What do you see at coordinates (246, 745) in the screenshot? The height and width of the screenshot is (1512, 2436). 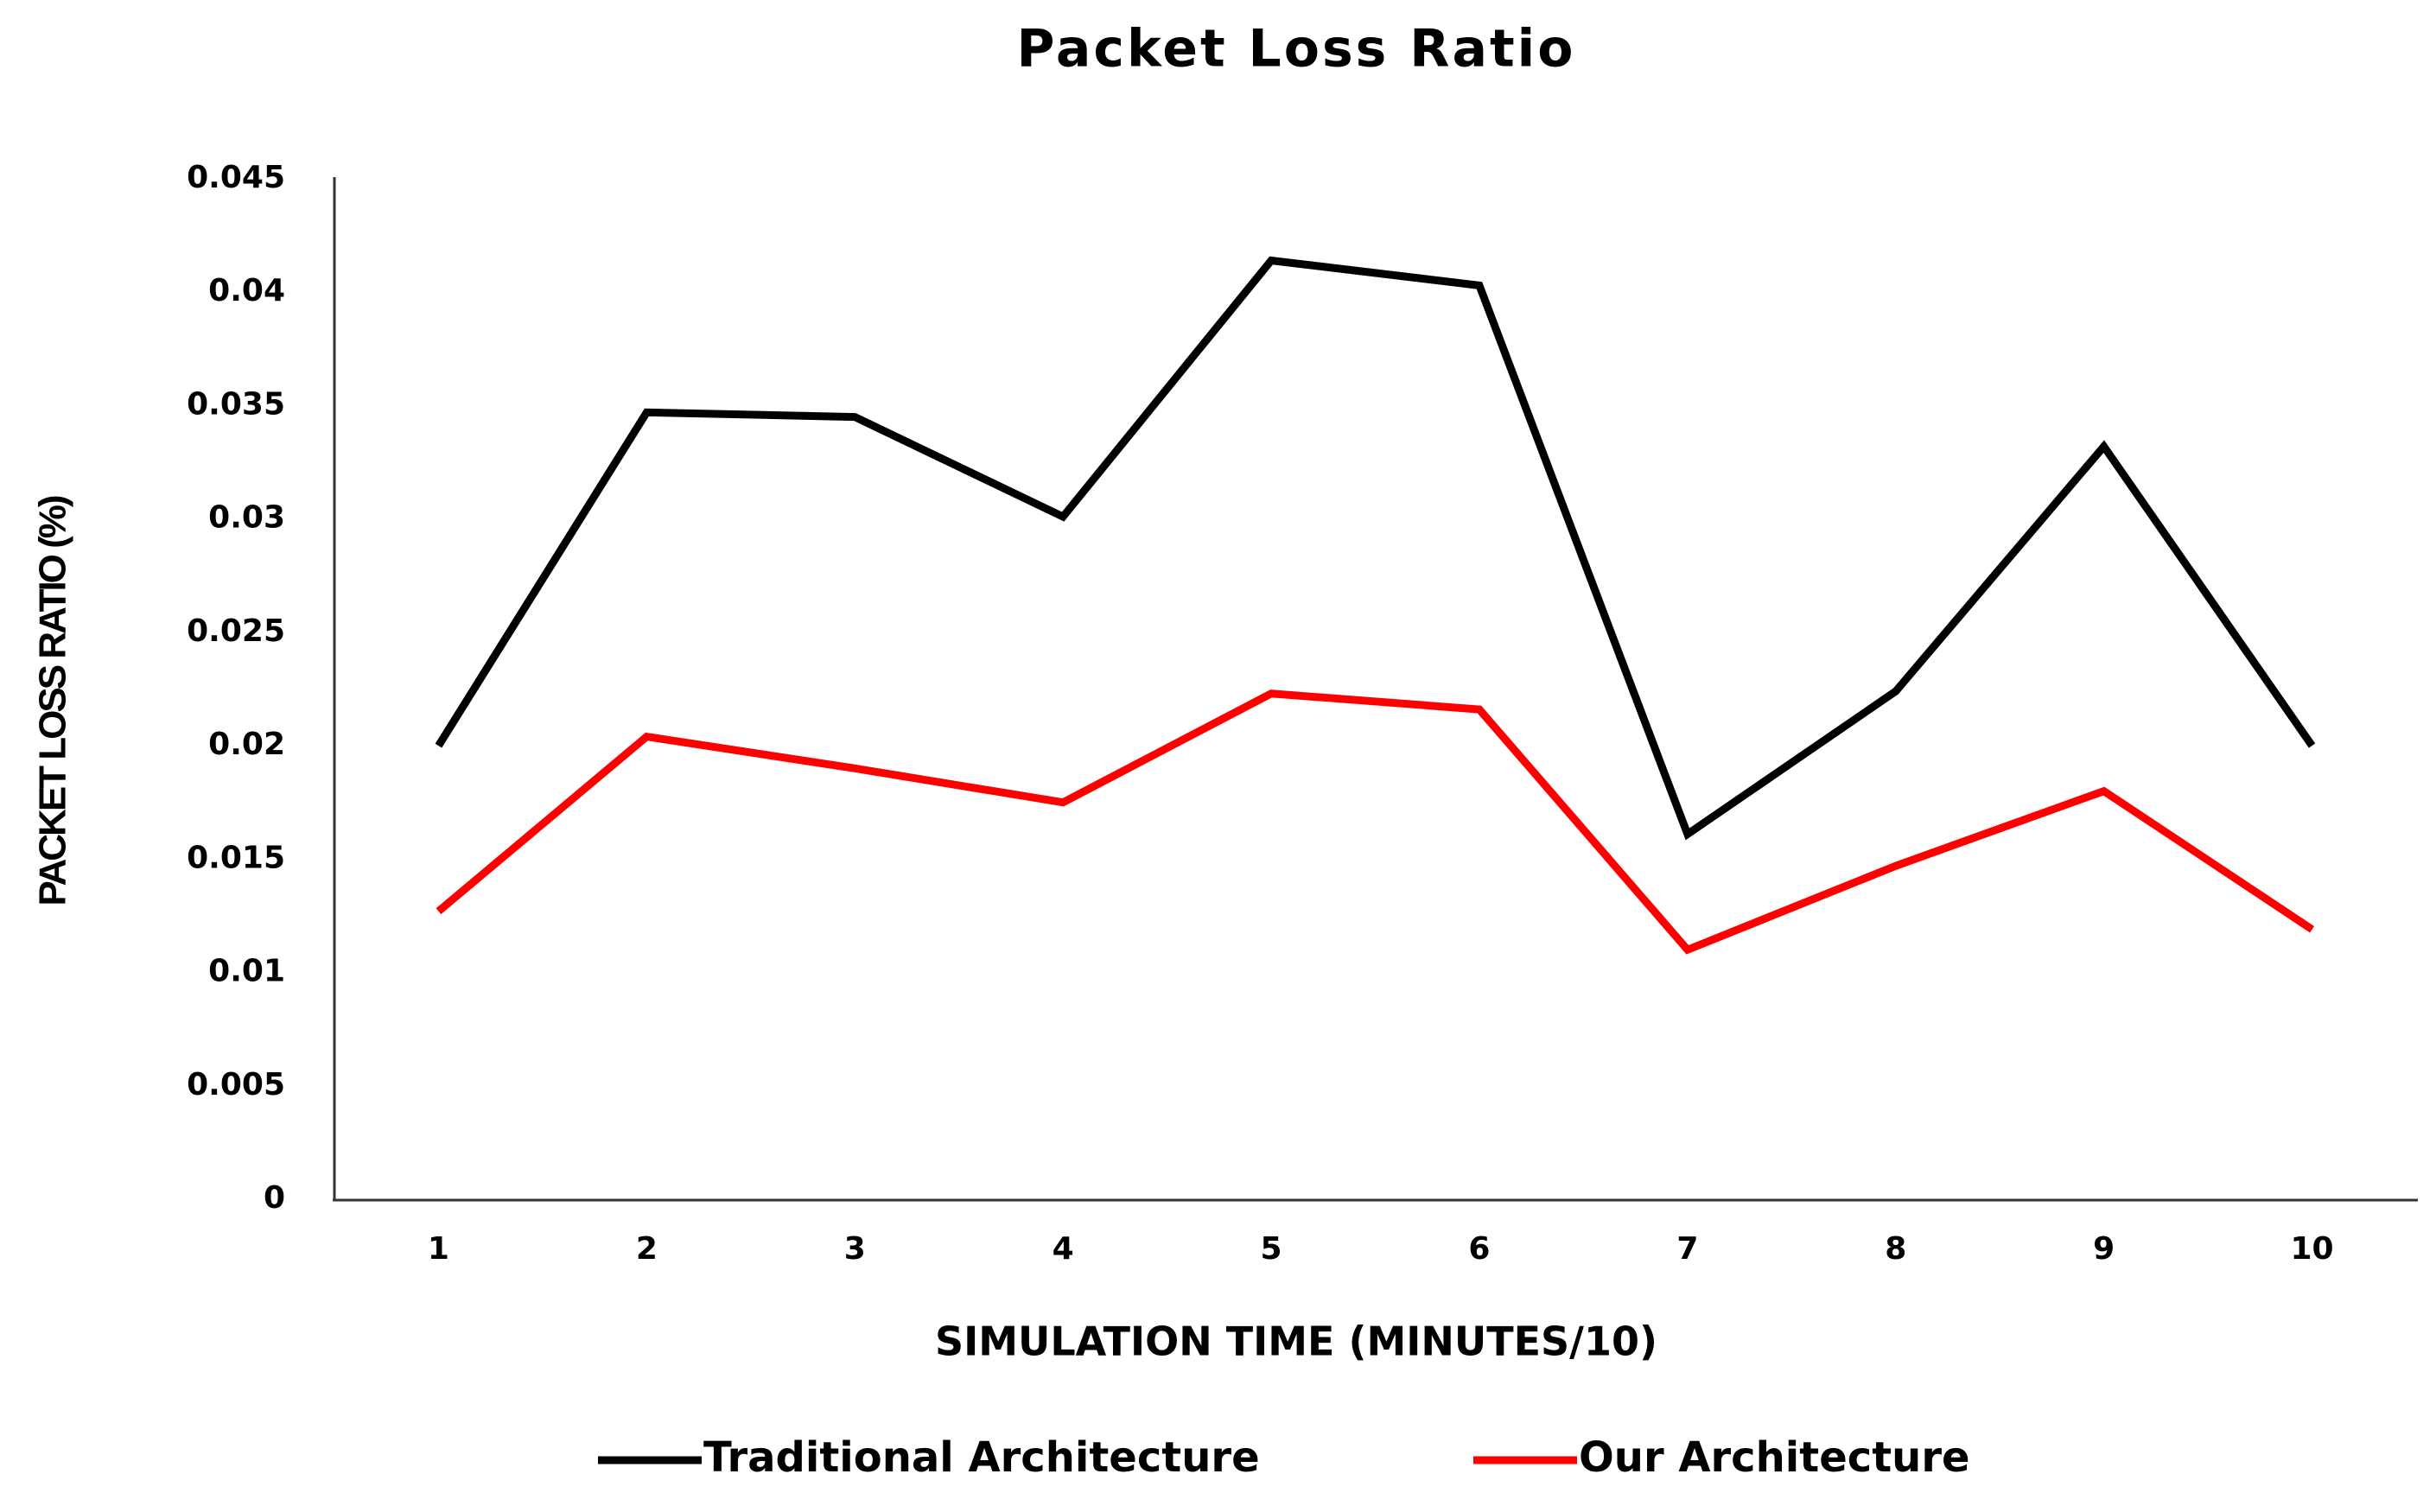 I see `y-tick-label: 0.02` at bounding box center [246, 745].